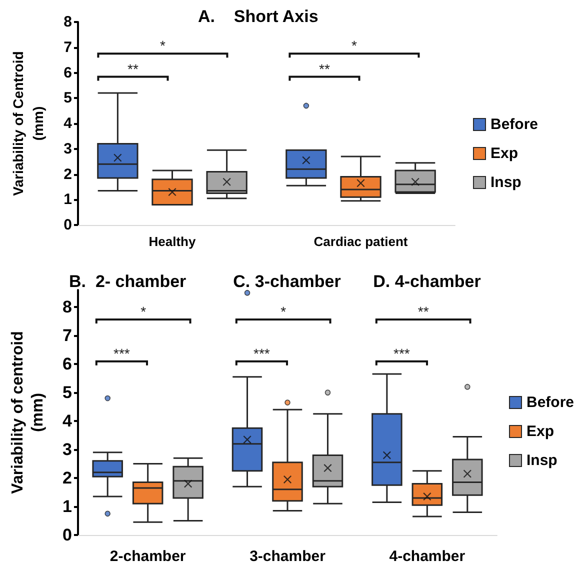 The image size is (582, 564). I want to click on x-tick-label: 2-chamber, so click(148, 556).